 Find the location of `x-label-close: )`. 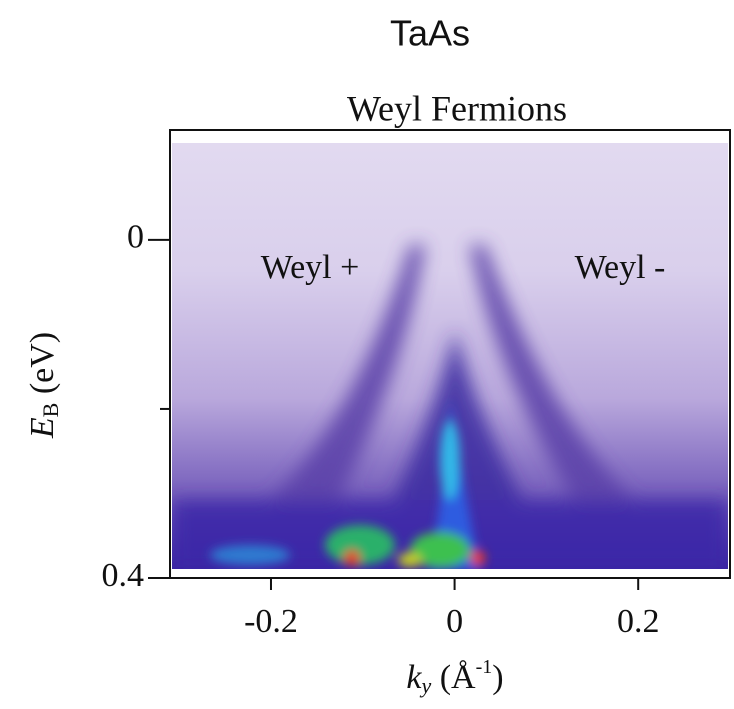

x-label-close: ) is located at coordinates (497, 677).